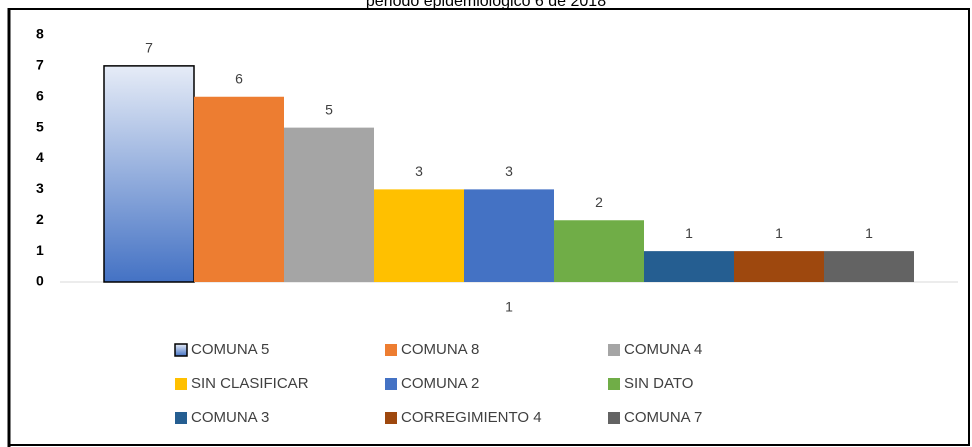  What do you see at coordinates (658, 383) in the screenshot?
I see `legend-label: SIN DATO` at bounding box center [658, 383].